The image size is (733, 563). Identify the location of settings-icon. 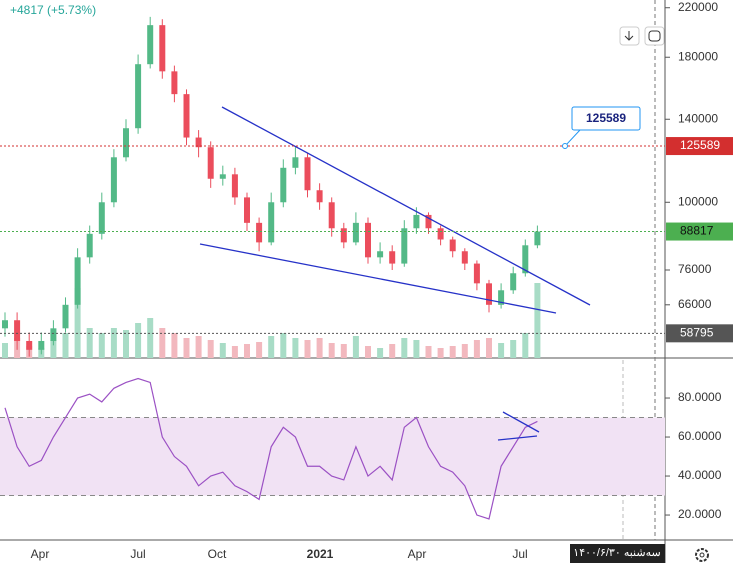
(702, 555).